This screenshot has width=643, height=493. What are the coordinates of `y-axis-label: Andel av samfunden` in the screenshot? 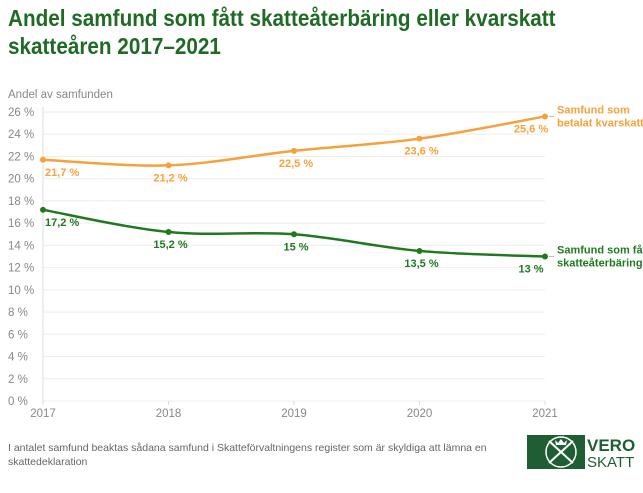 It's located at (60, 95).